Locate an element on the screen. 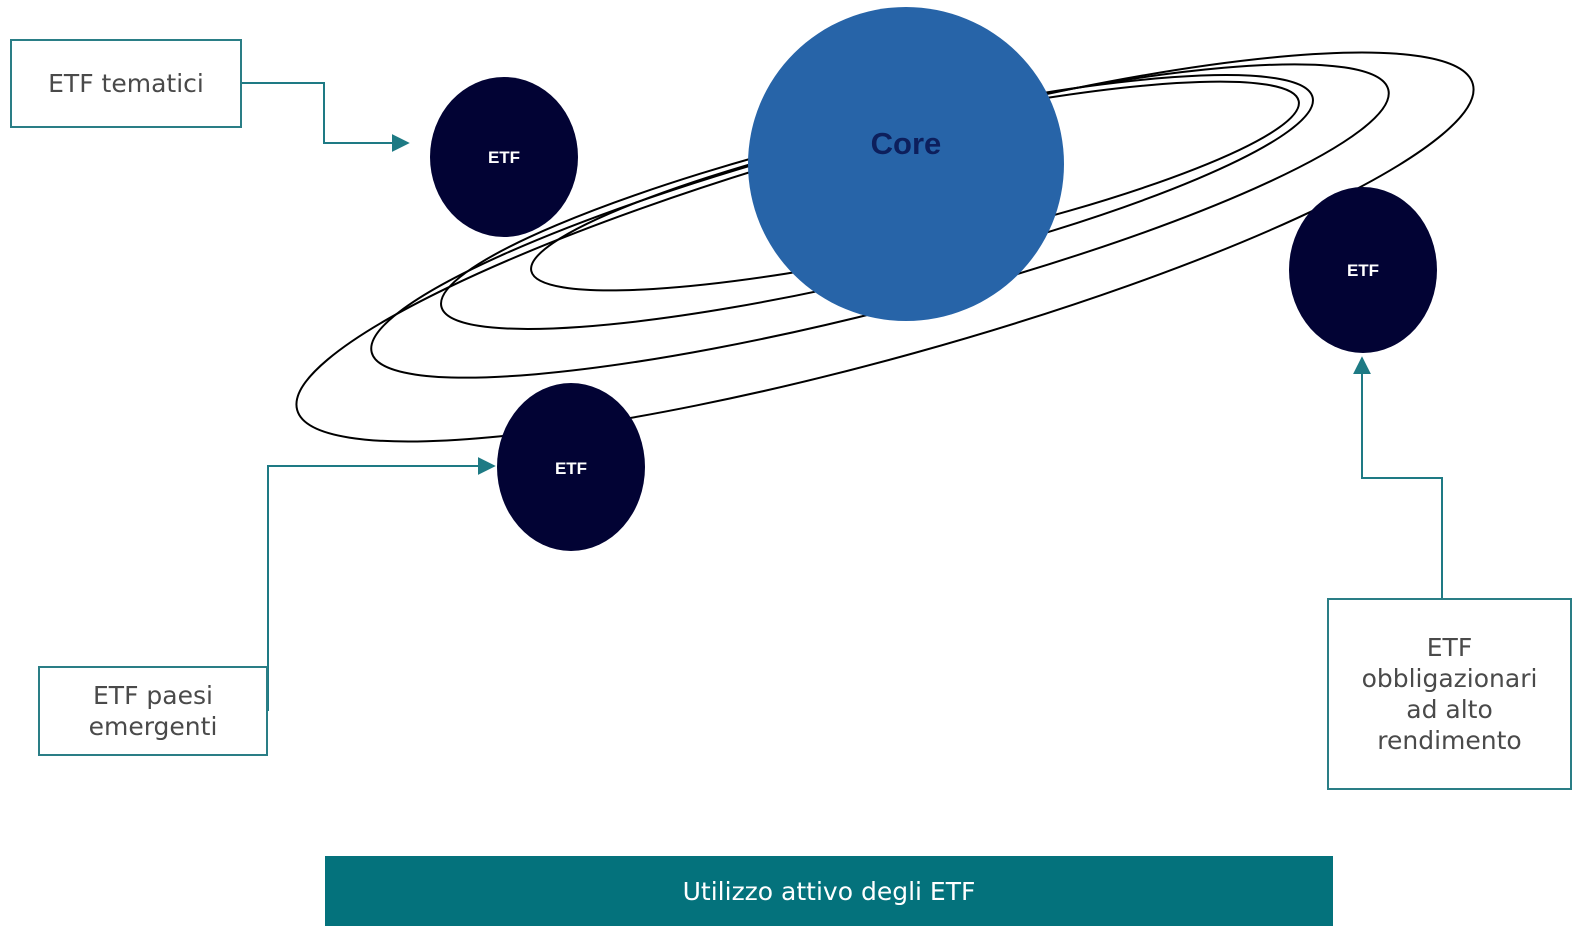  connector-emerging is located at coordinates (381, 584).